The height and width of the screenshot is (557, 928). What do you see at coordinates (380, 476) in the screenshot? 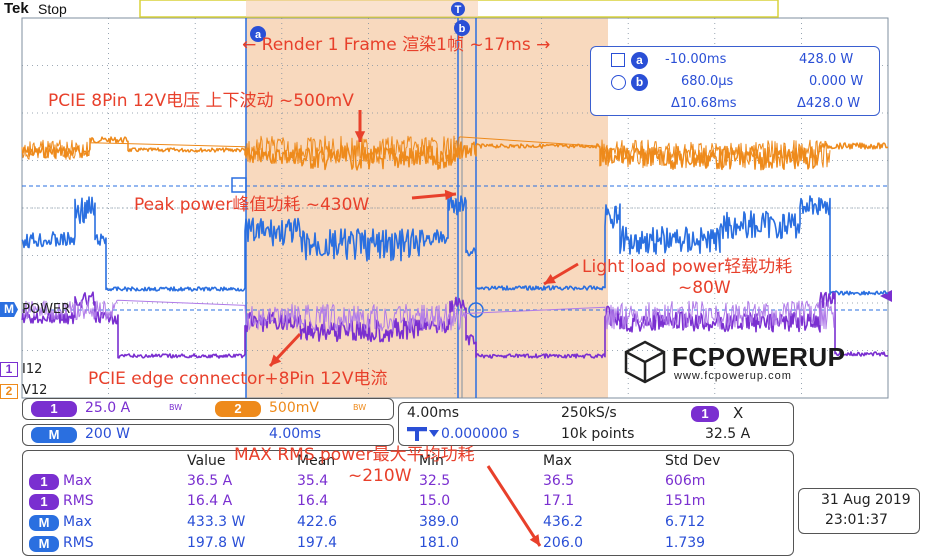
I see `annotation-max-rms-value: ~210W` at bounding box center [380, 476].